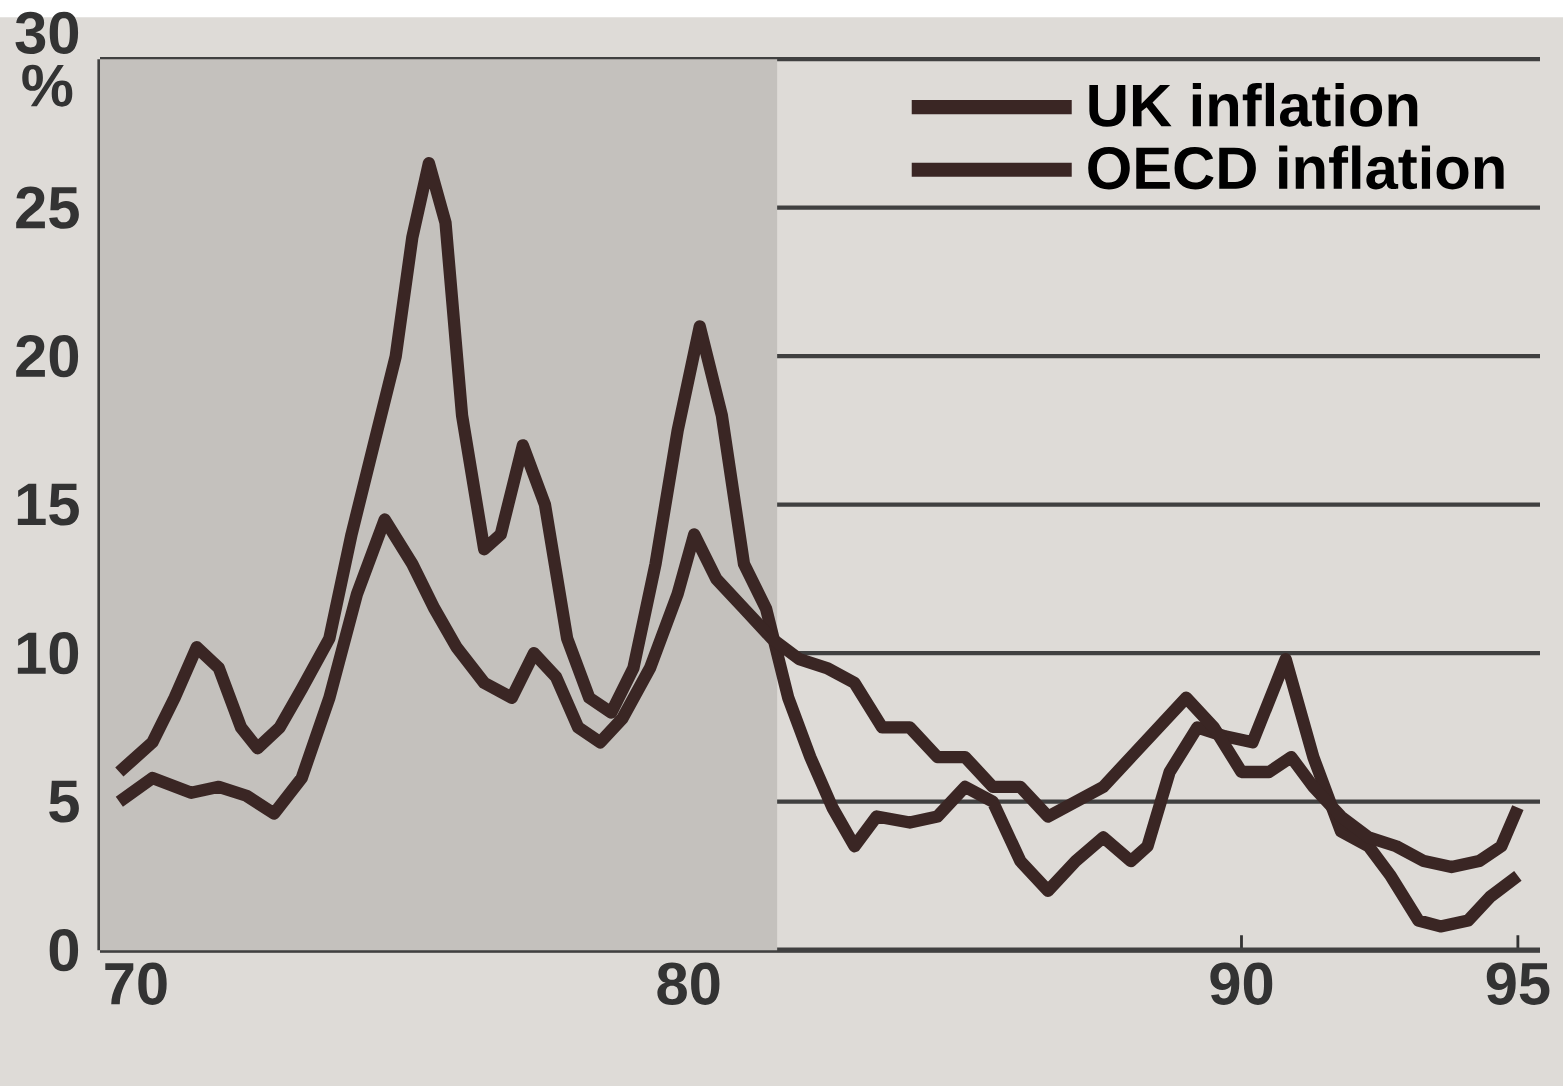 The width and height of the screenshot is (1563, 1086). I want to click on y-tick-label: 15, so click(48, 504).